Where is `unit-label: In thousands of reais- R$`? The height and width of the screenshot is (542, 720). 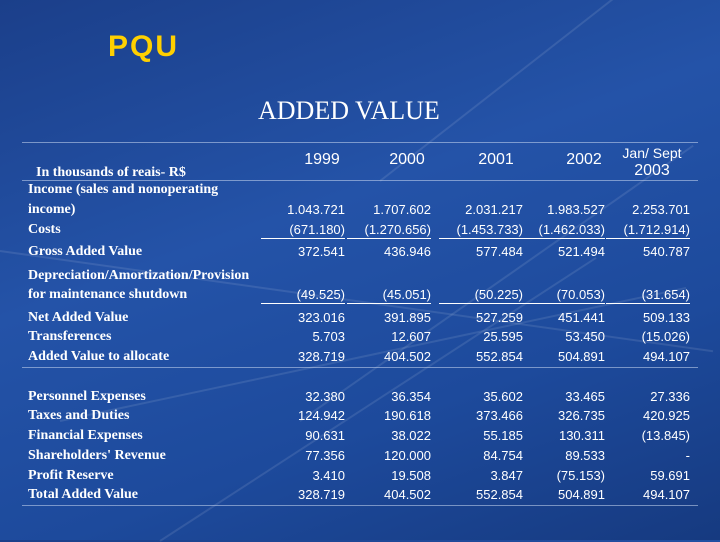
unit-label: In thousands of reais- R$ is located at coordinates (111, 172).